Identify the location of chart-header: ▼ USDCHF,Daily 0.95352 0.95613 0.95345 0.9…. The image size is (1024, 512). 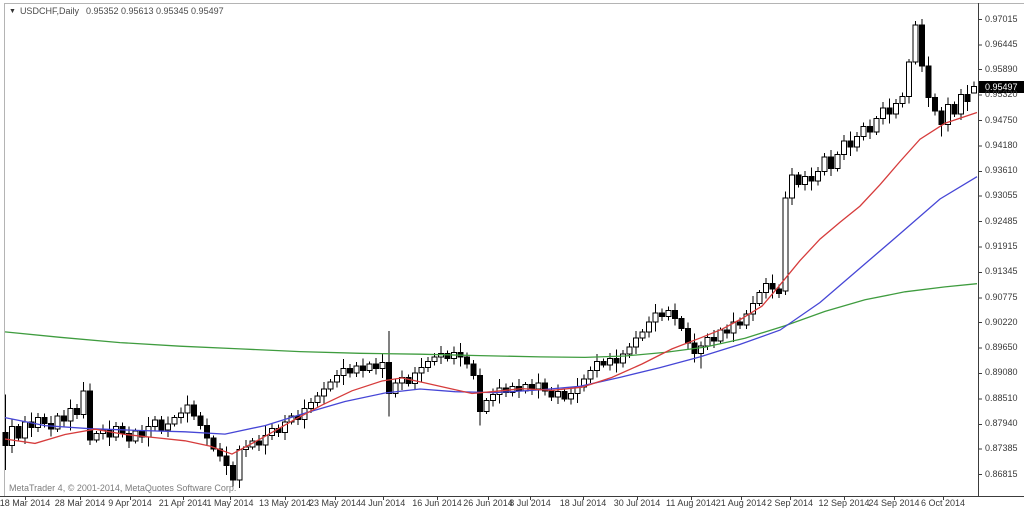
(116, 11).